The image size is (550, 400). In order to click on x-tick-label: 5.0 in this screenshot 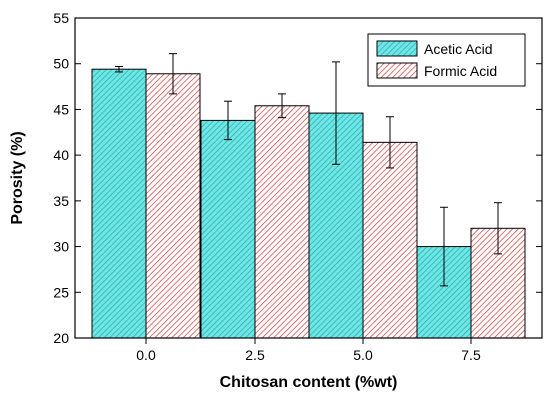, I will do `click(363, 355)`.